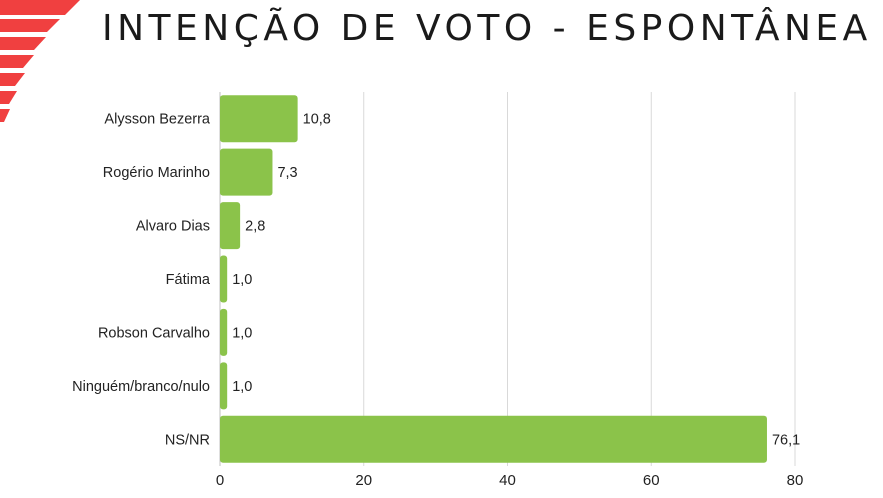 The image size is (883, 498). Describe the element at coordinates (363, 480) in the screenshot. I see `x-tick-label: 20` at that location.